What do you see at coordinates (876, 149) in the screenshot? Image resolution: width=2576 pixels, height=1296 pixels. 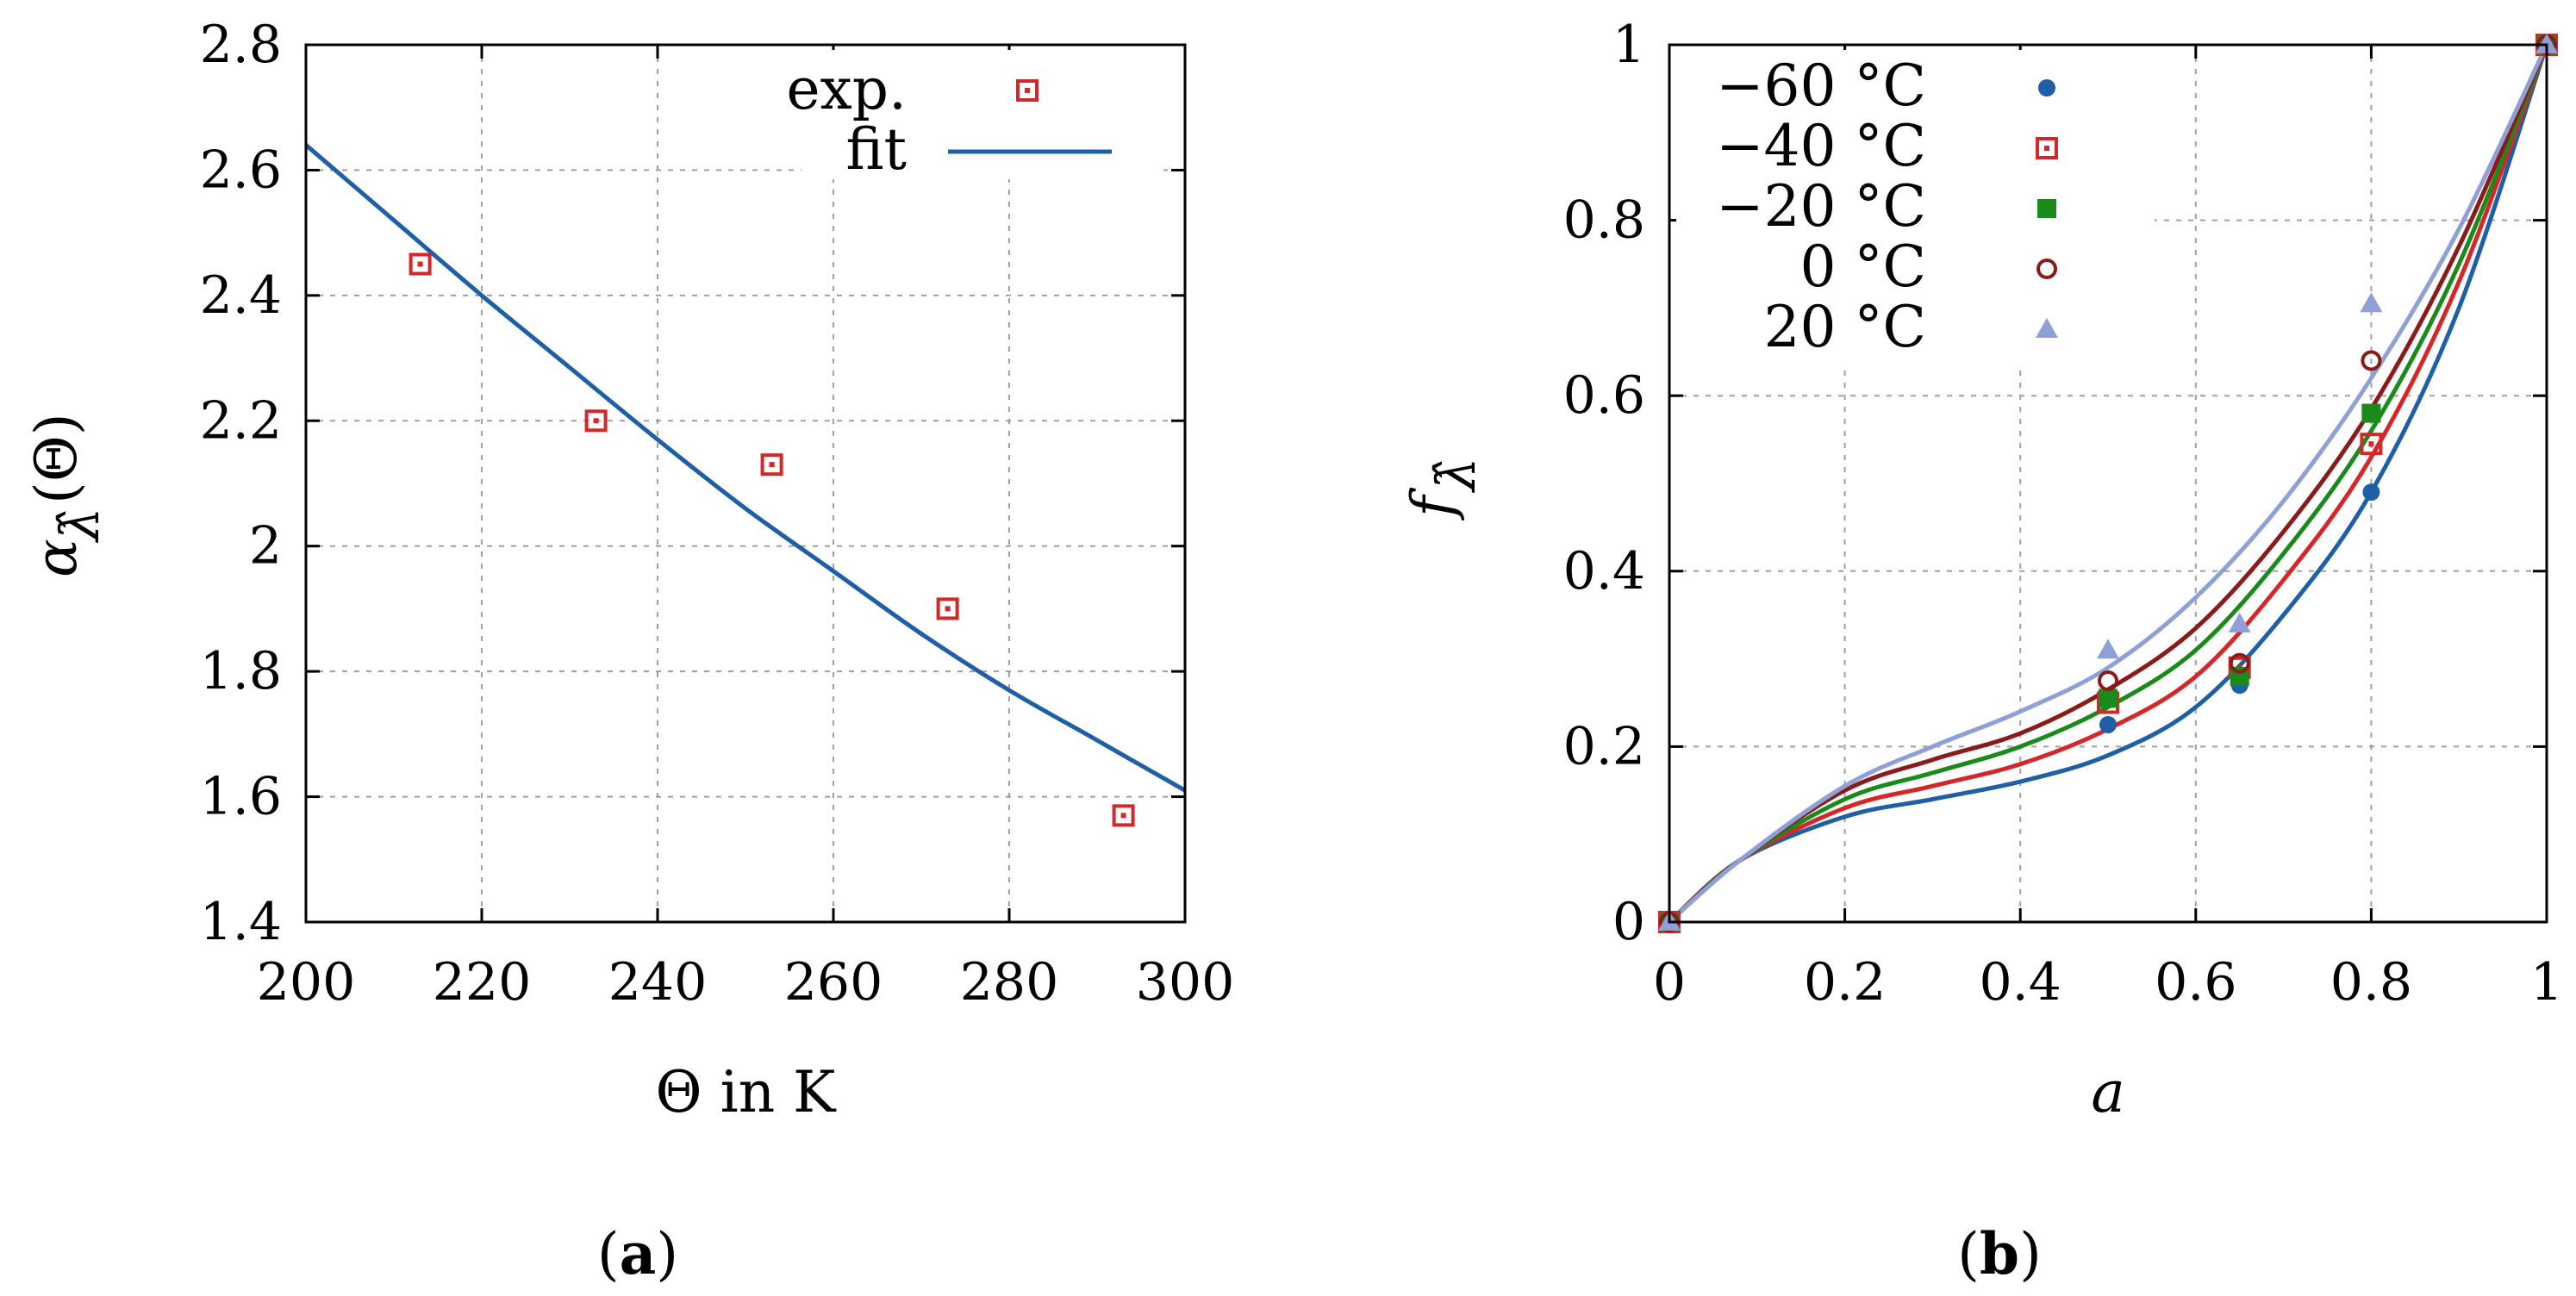 I see `legend-label-fit: fit` at bounding box center [876, 149].